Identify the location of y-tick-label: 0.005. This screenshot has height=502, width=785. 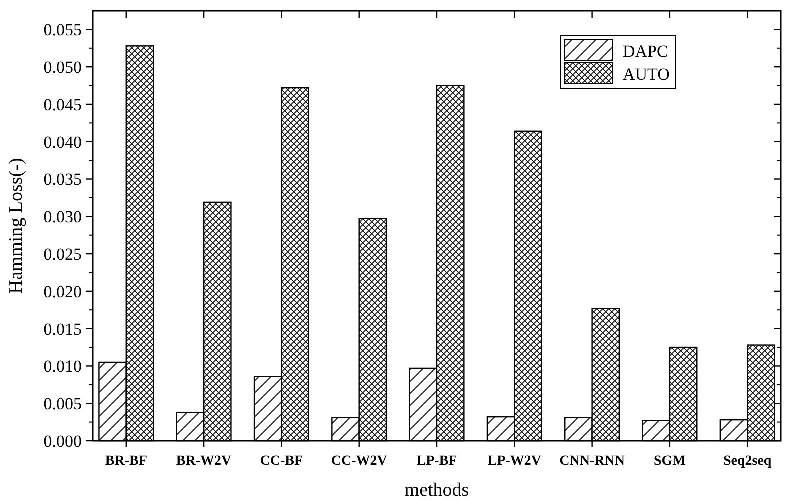
(63, 404).